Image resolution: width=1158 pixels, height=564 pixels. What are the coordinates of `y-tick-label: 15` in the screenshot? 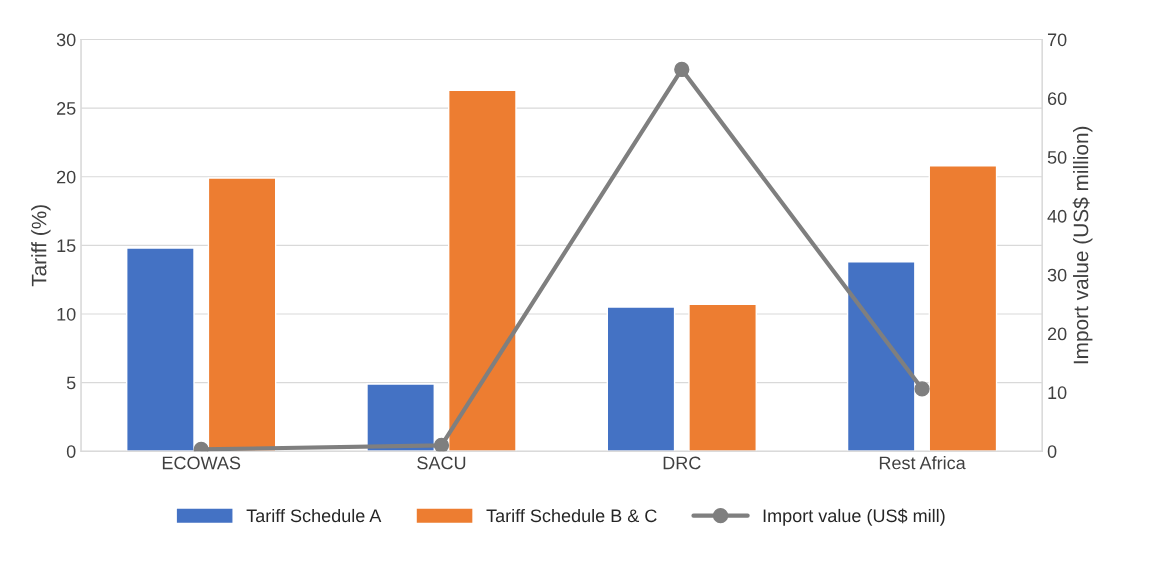 It's located at (66, 246).